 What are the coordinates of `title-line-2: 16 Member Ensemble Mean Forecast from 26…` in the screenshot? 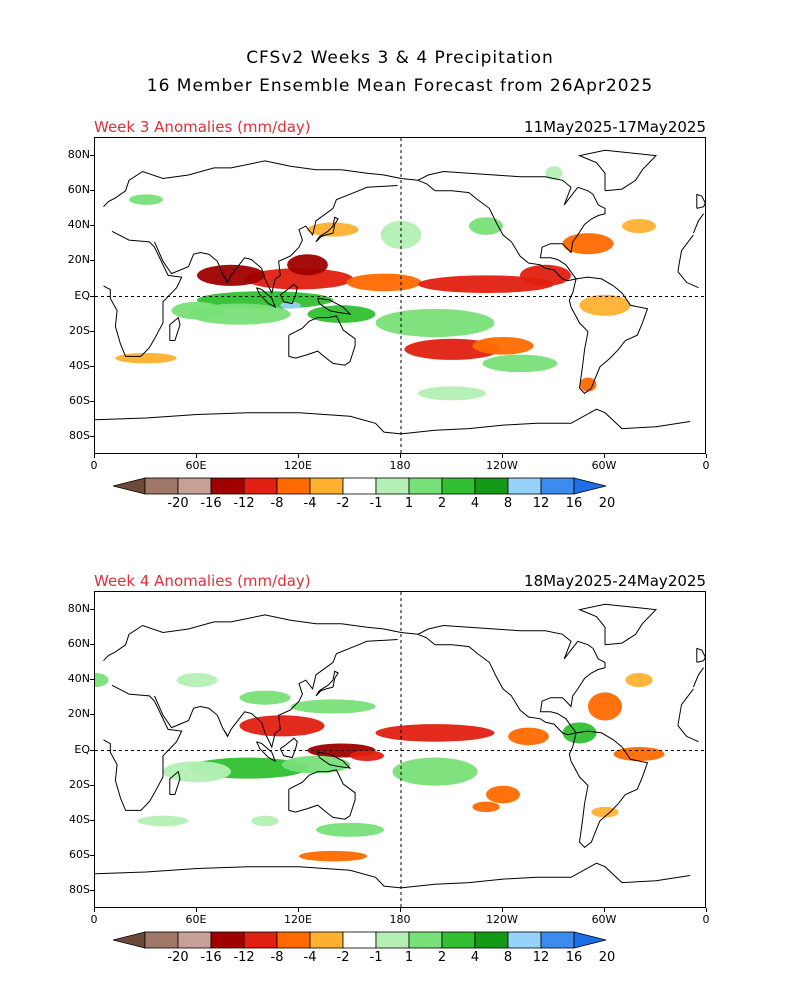 It's located at (400, 86).